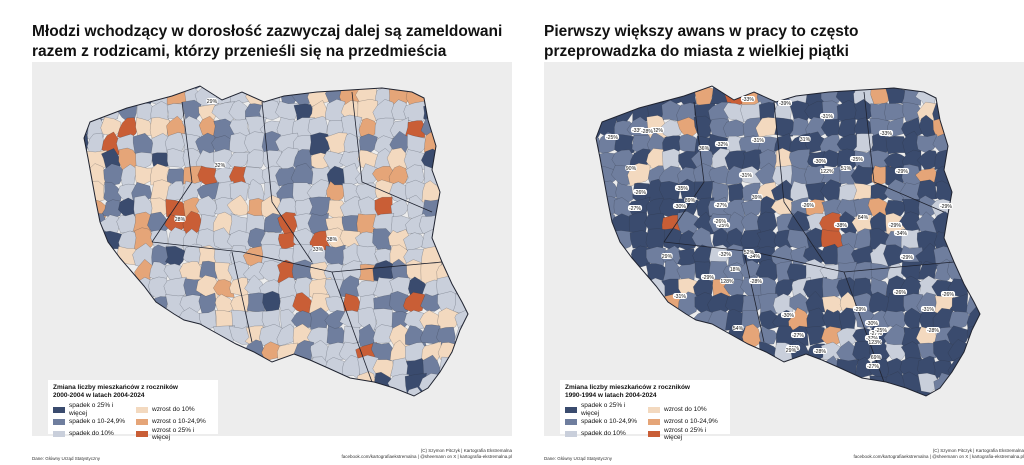 The width and height of the screenshot is (1024, 465). Describe the element at coordinates (174, 422) in the screenshot. I see `legend-item: wzrost o 10-24,9%` at that location.